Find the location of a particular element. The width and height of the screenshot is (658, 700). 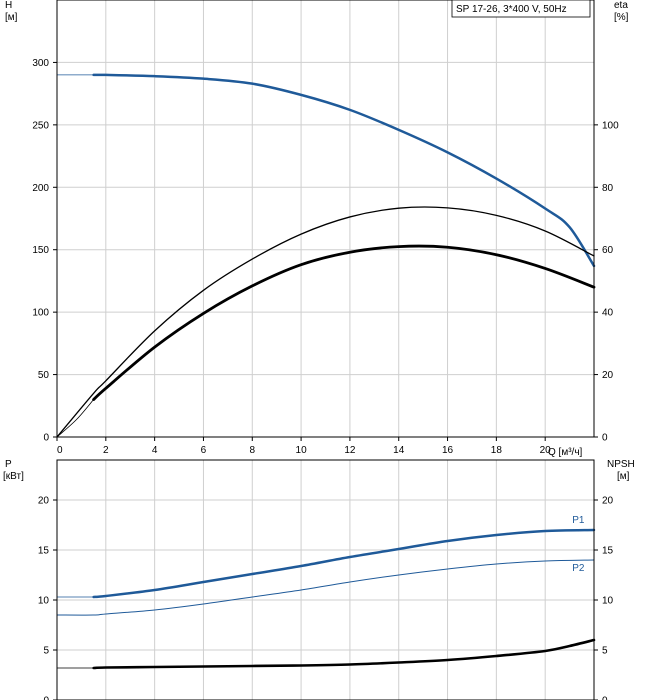

chart-title-box is located at coordinates (521, 9).